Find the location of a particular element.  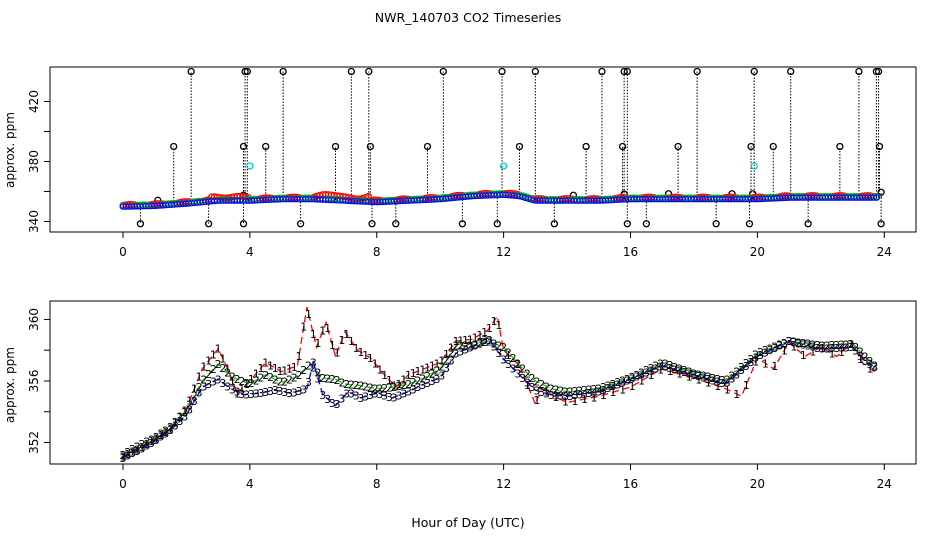

top-x-tick-label: 24 is located at coordinates (884, 252).